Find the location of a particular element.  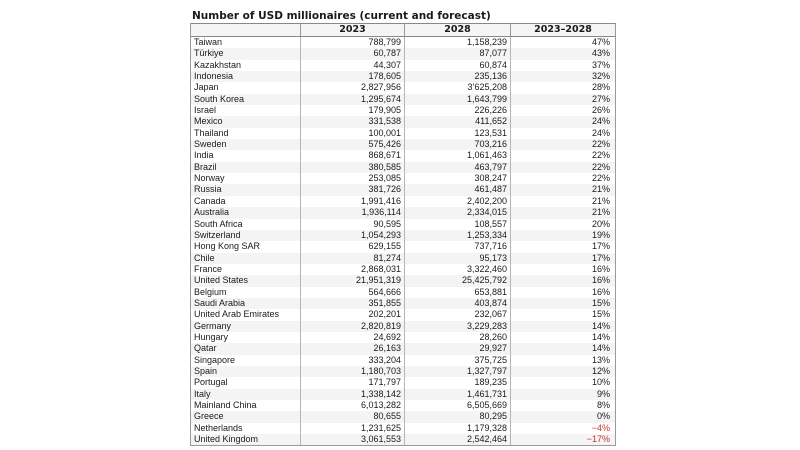

table-row: Netherlands 1,231,625 1,179,328 −4% is located at coordinates (403, 428).